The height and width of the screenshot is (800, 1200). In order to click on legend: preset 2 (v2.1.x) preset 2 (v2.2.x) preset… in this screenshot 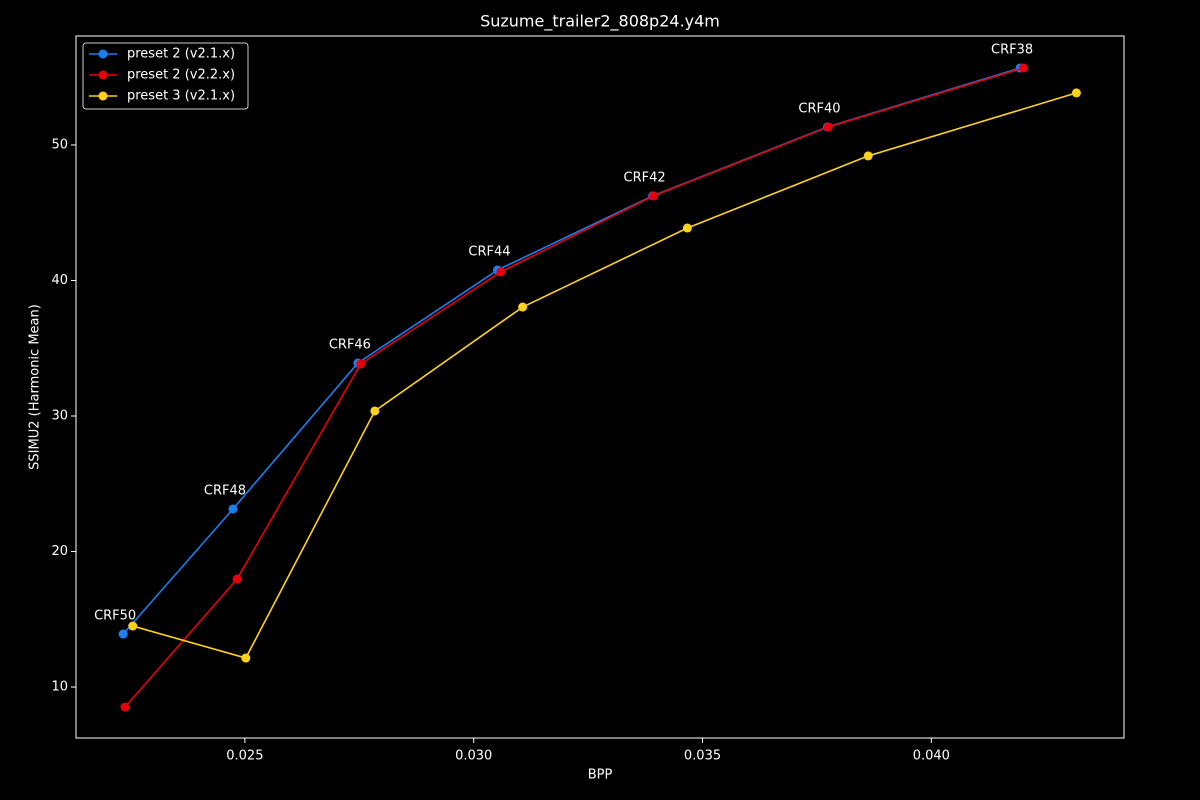, I will do `click(165, 76)`.